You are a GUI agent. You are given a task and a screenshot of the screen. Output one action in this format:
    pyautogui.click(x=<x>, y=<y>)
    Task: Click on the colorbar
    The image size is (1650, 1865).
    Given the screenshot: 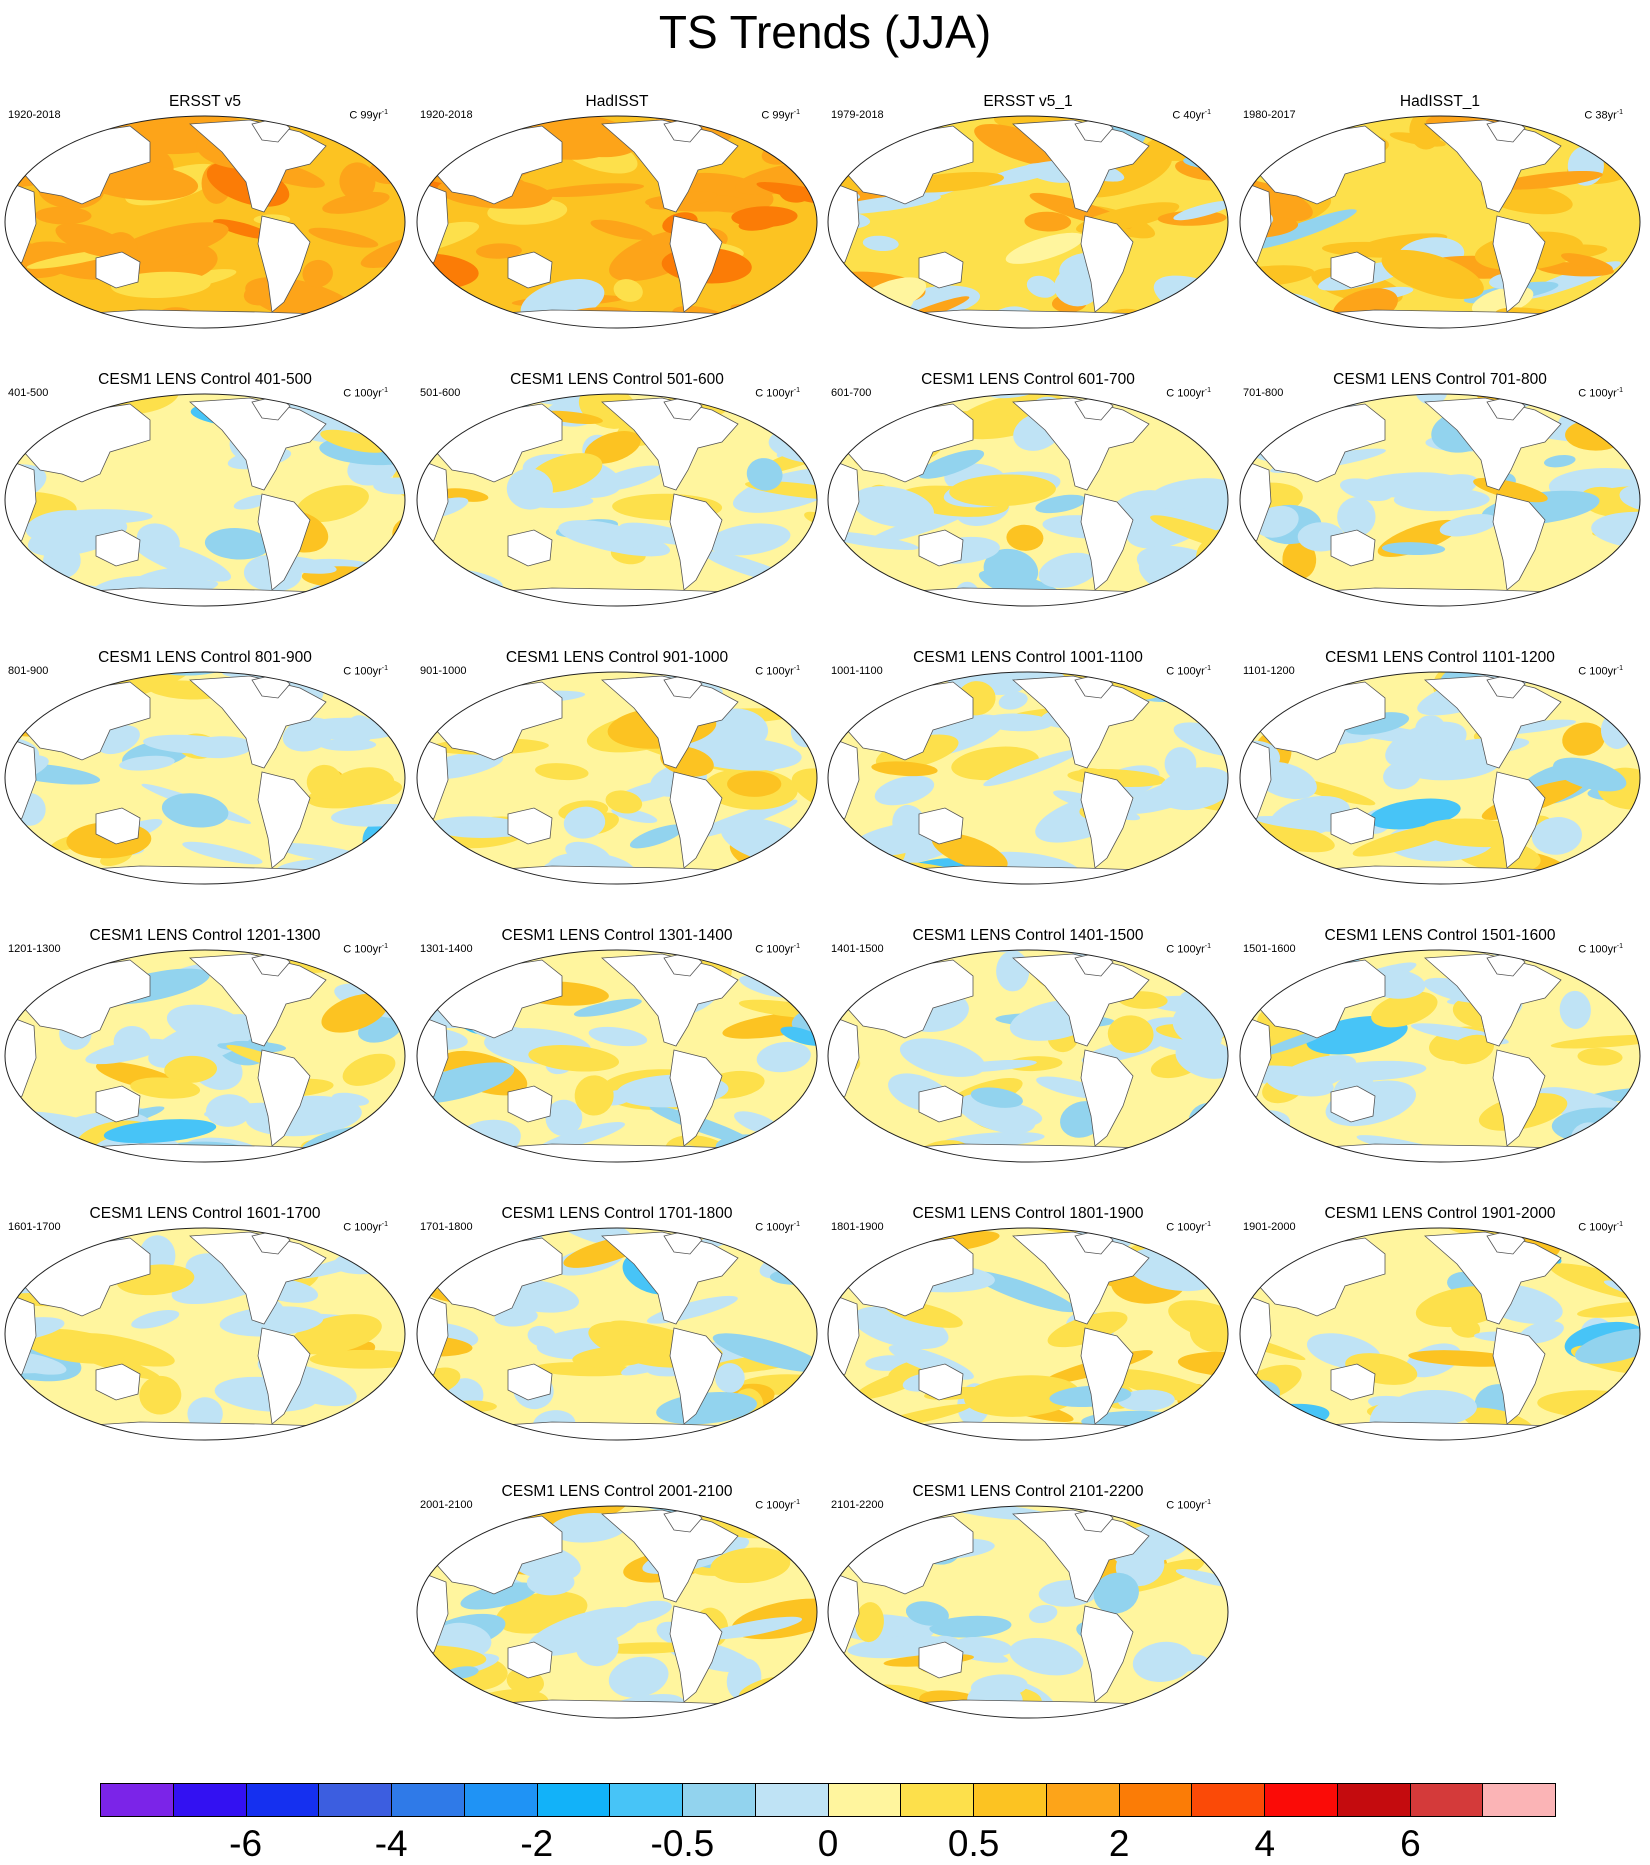 What is the action you would take?
    pyautogui.click(x=828, y=1800)
    